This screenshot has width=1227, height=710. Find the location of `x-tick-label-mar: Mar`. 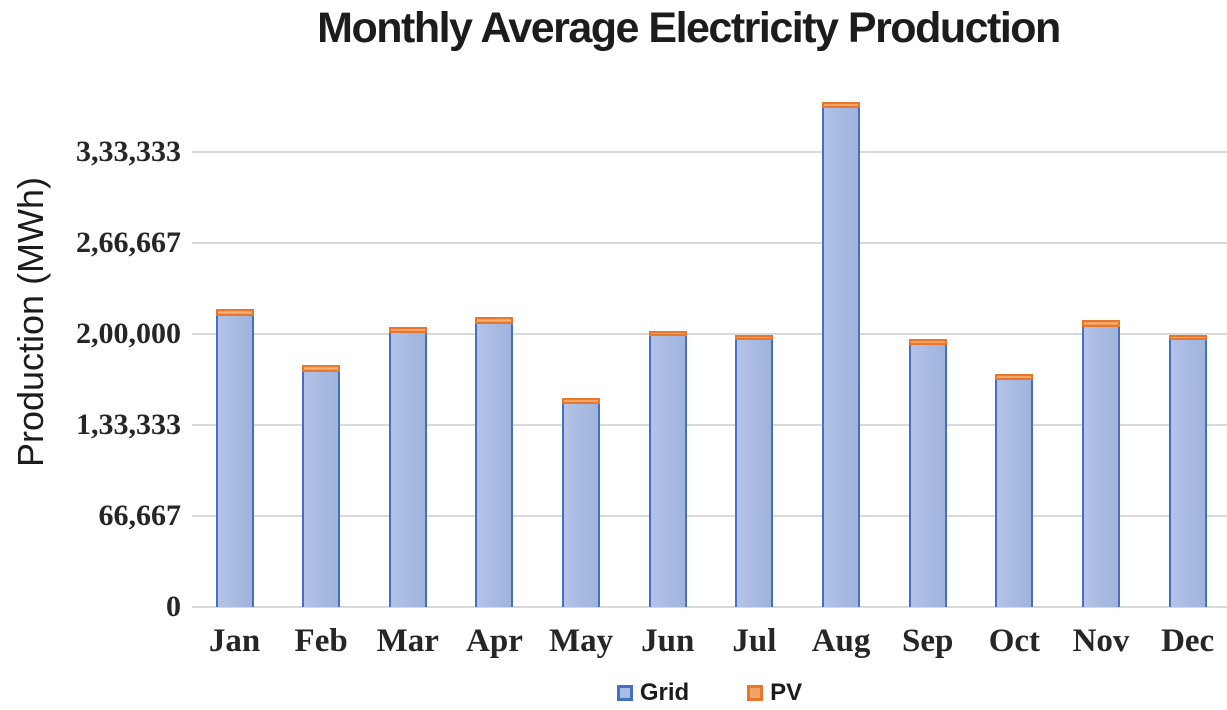

x-tick-label-mar: Mar is located at coordinates (407, 641).